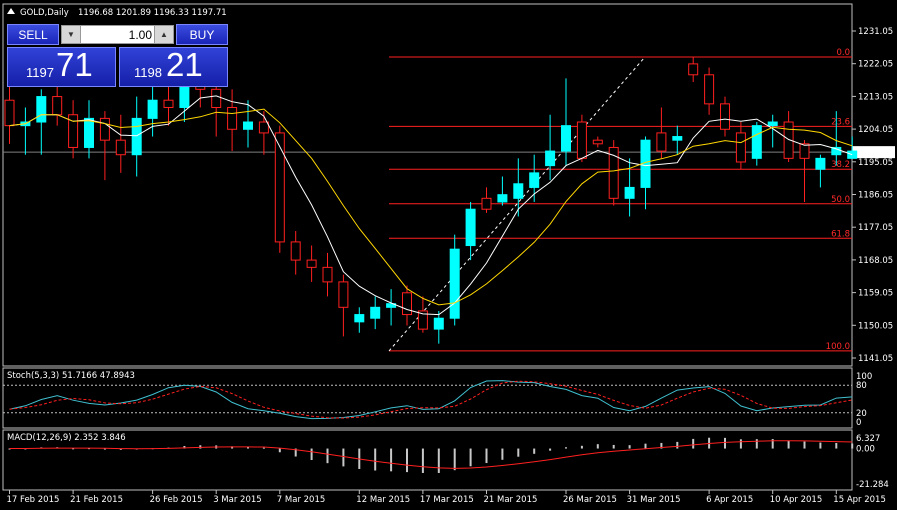 The width and height of the screenshot is (897, 510). What do you see at coordinates (427, 460) in the screenshot?
I see `macd-panel-frame` at bounding box center [427, 460].